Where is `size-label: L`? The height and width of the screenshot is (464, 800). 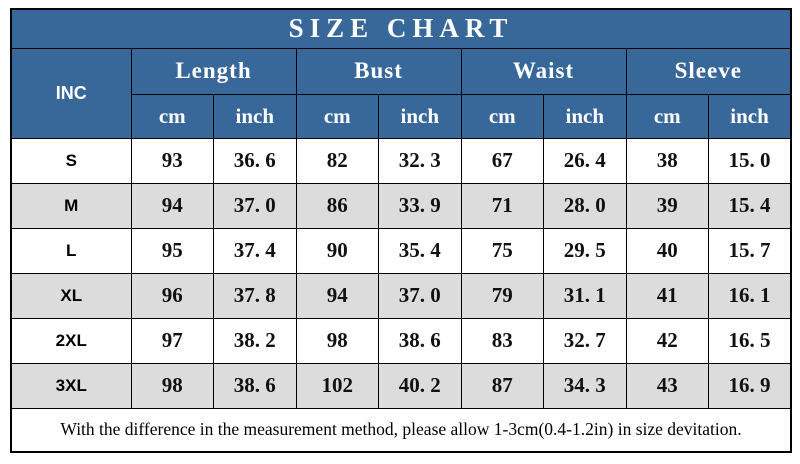
size-label: L is located at coordinates (71, 250).